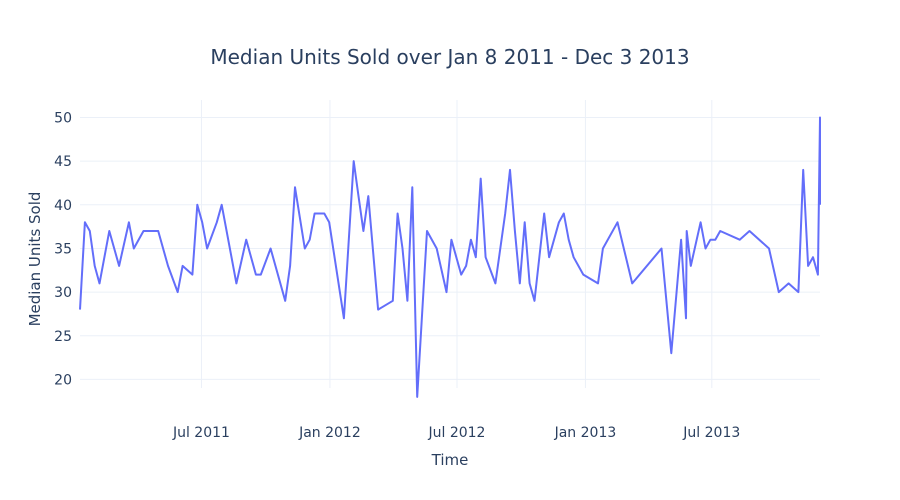  I want to click on x-tick-label: Jul 2012, so click(456, 433).